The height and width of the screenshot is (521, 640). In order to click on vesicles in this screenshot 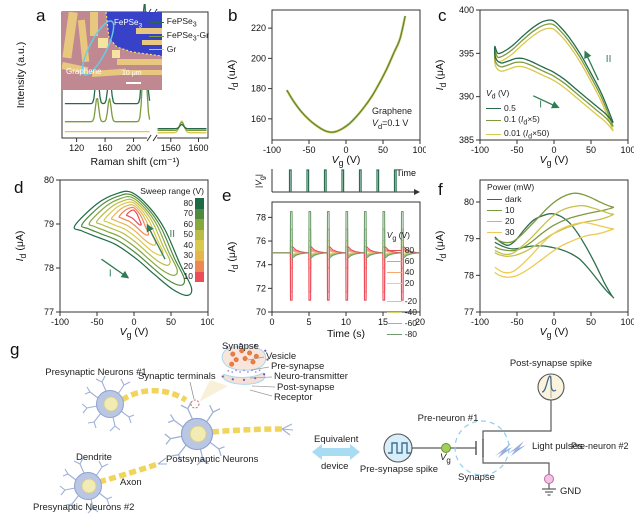, I will do `click(244, 357)`.